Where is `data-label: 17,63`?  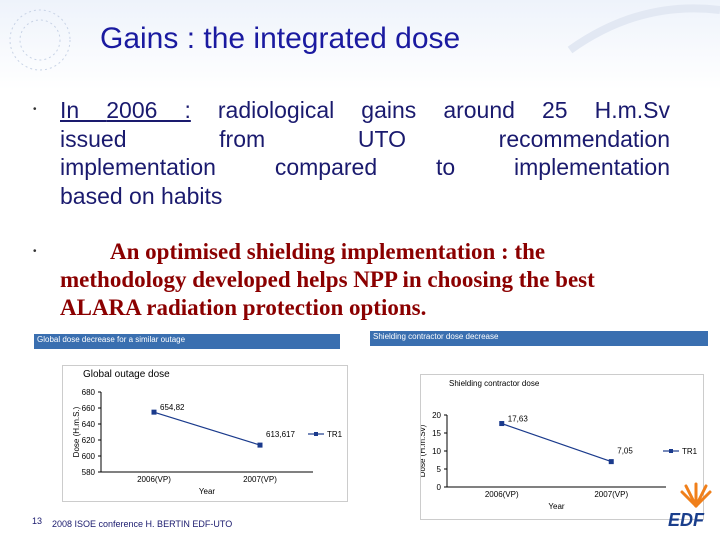
data-label: 17,63 is located at coordinates (518, 419).